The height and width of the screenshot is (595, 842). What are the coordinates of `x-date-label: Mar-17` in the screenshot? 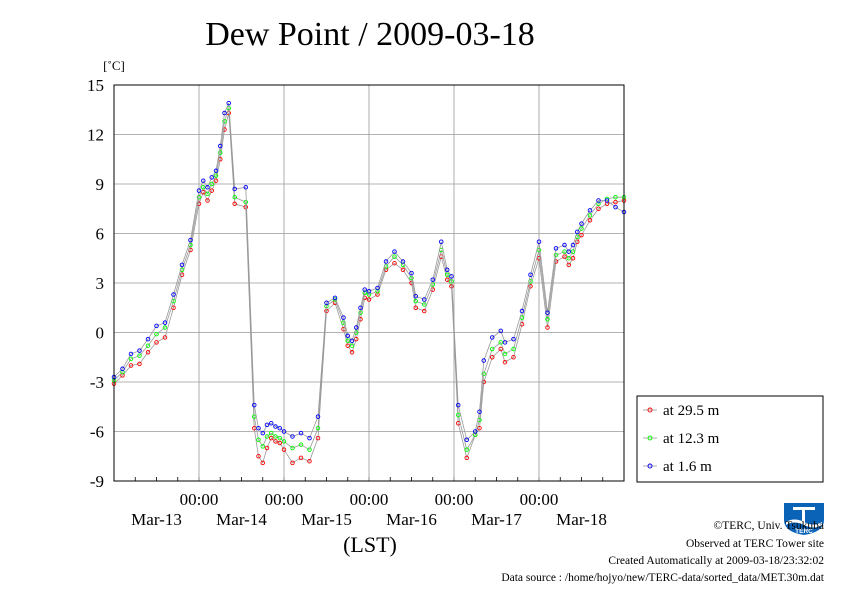 It's located at (496, 519).